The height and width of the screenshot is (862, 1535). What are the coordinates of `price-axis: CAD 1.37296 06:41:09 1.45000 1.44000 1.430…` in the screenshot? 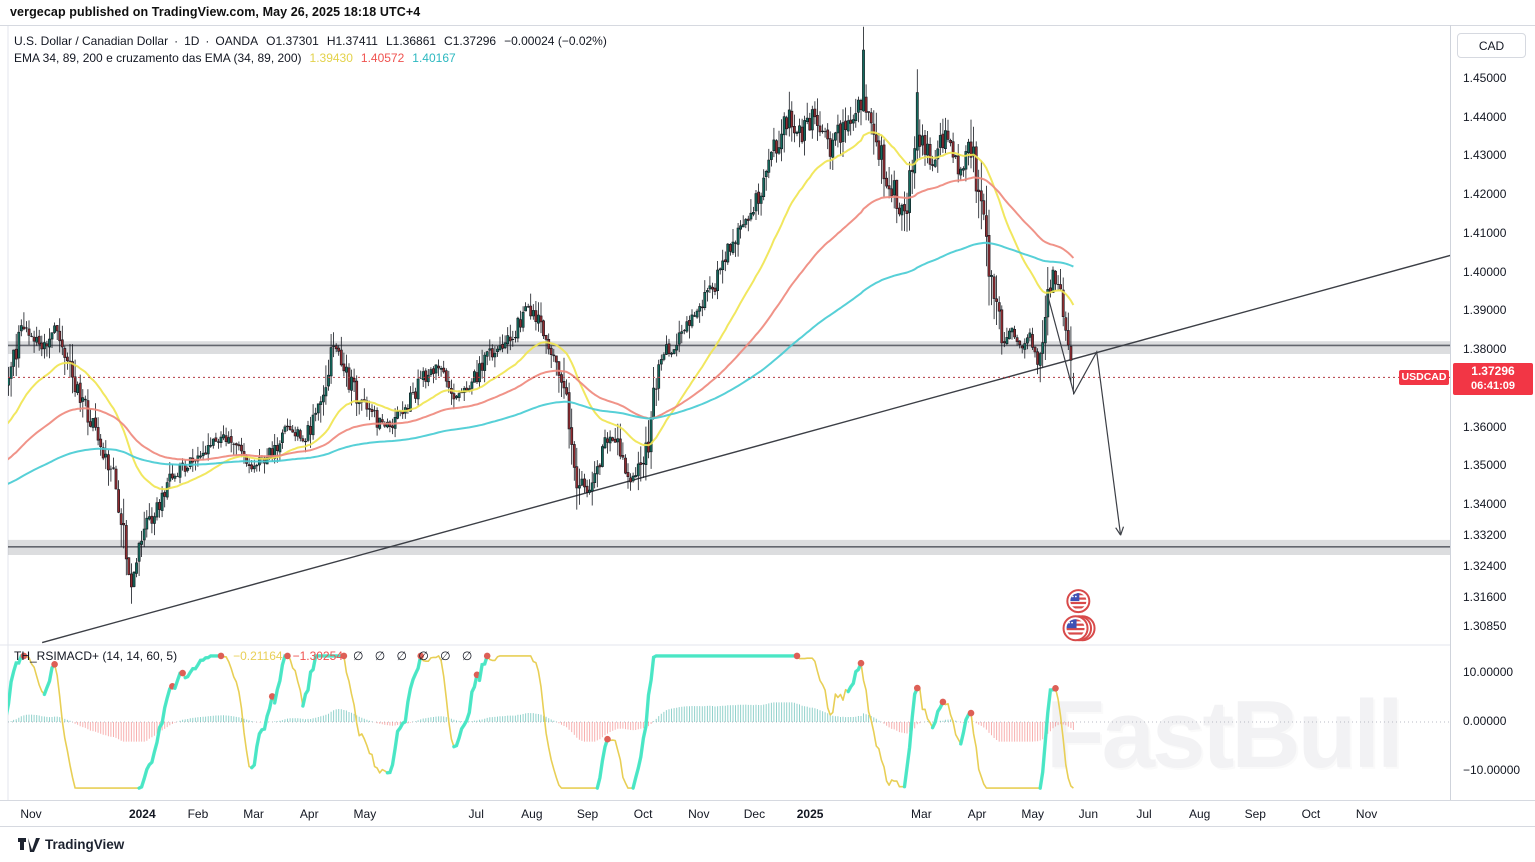 It's located at (1492, 426).